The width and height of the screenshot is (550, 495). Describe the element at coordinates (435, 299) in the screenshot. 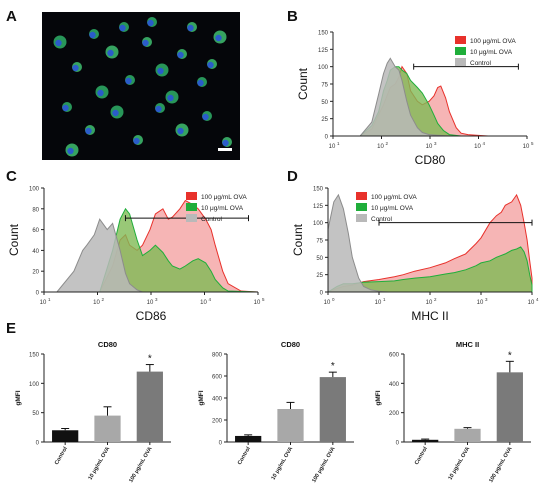

I see `x-tick-exponent: 2` at that location.